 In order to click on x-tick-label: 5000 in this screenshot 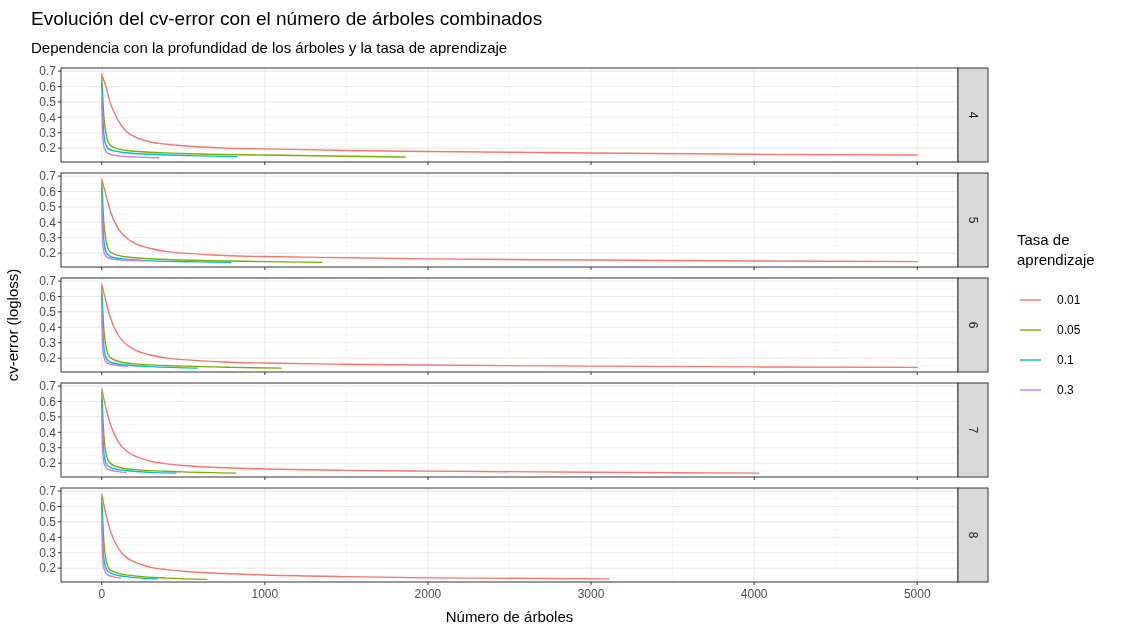, I will do `click(917, 594)`.